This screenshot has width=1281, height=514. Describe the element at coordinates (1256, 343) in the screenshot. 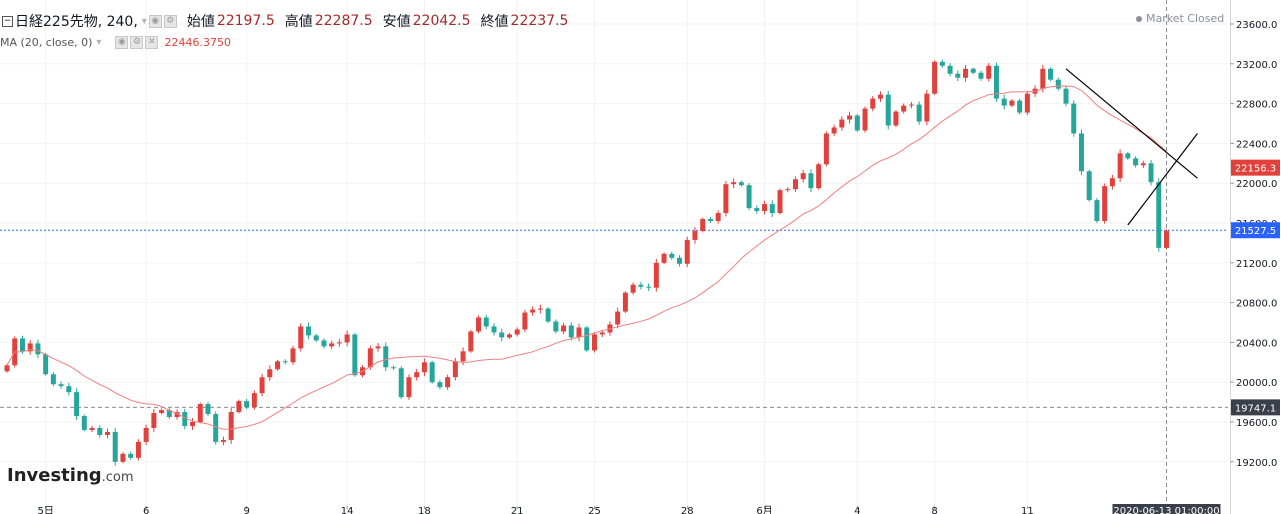

I see `price-tick-label: 20400.0` at that location.